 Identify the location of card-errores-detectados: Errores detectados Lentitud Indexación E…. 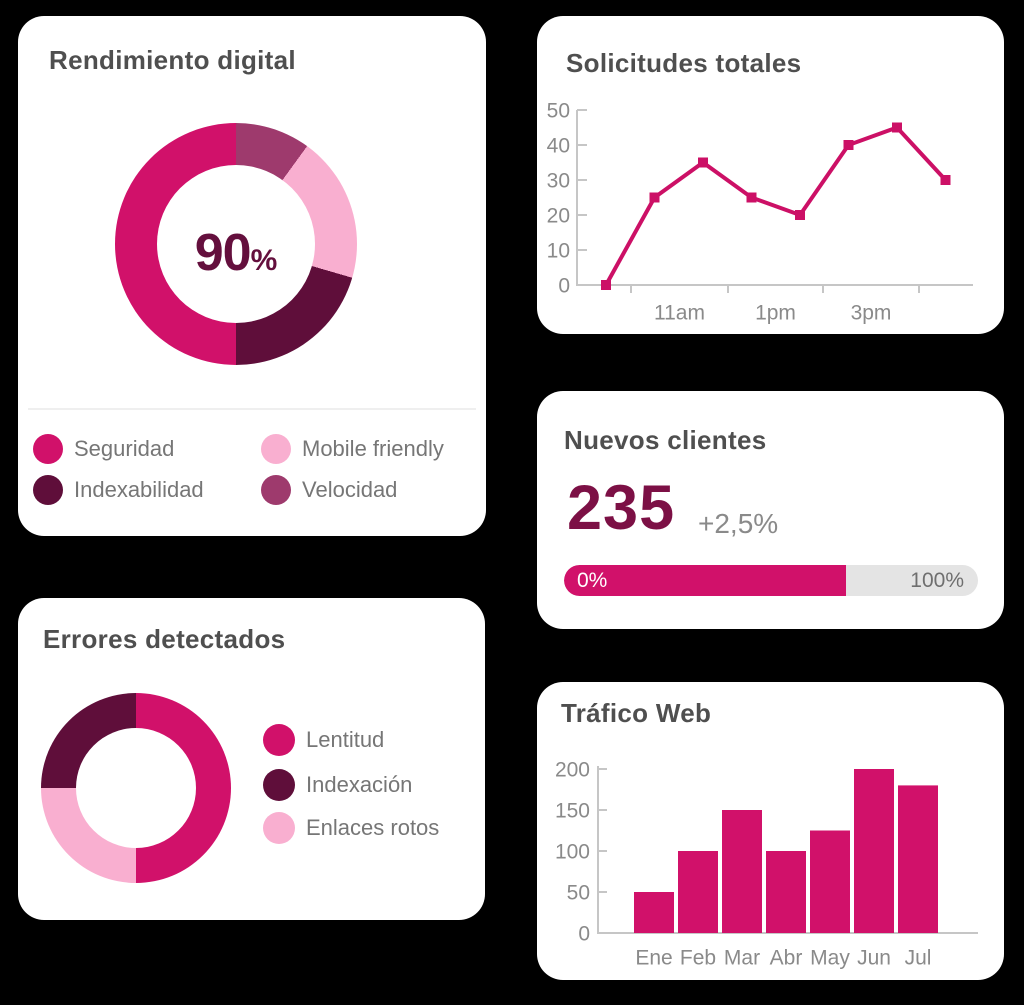
(251, 759).